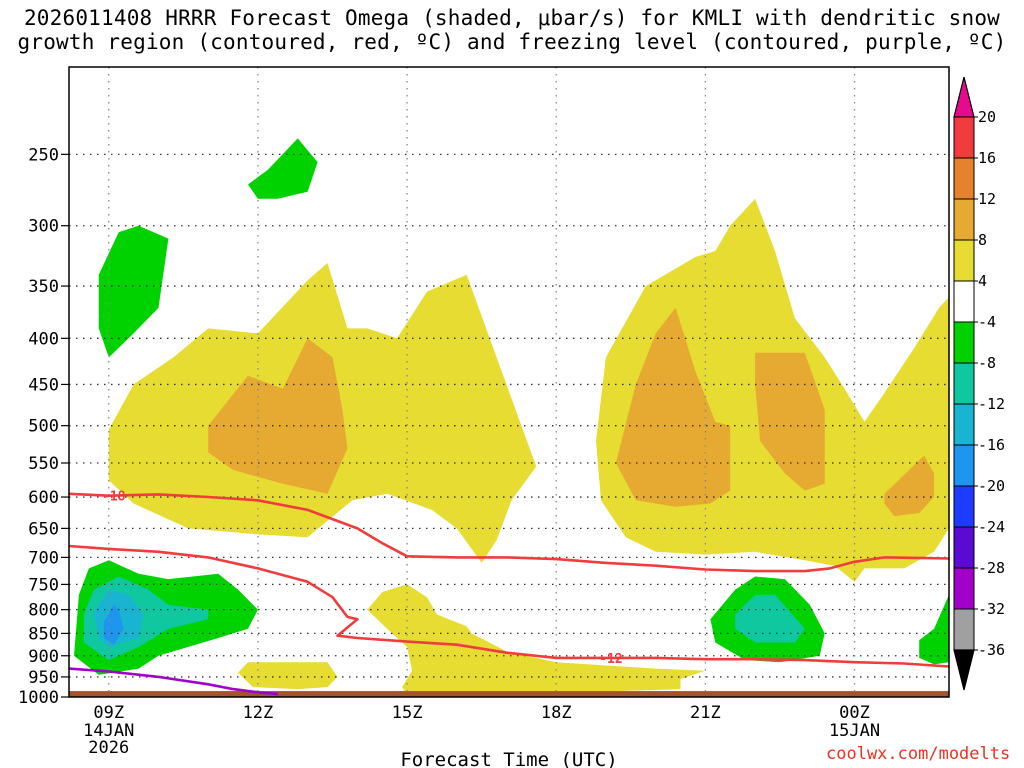  What do you see at coordinates (43, 339) in the screenshot?
I see `y-tick-label-400: 400` at bounding box center [43, 339].